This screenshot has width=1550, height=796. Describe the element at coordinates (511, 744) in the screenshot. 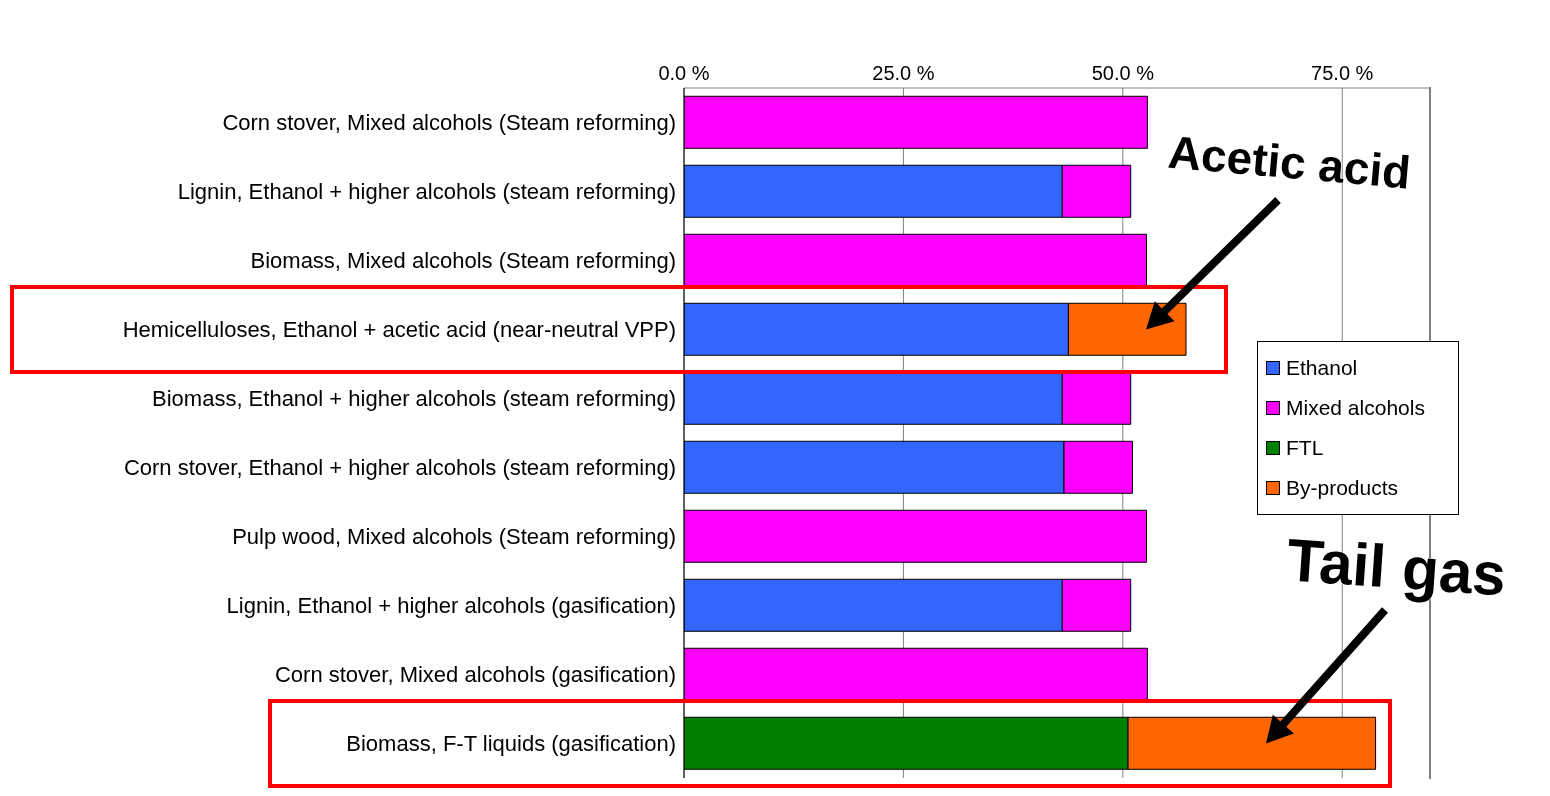

I see `y-tick-label: Biomass, F-T liquids (gasification)` at that location.